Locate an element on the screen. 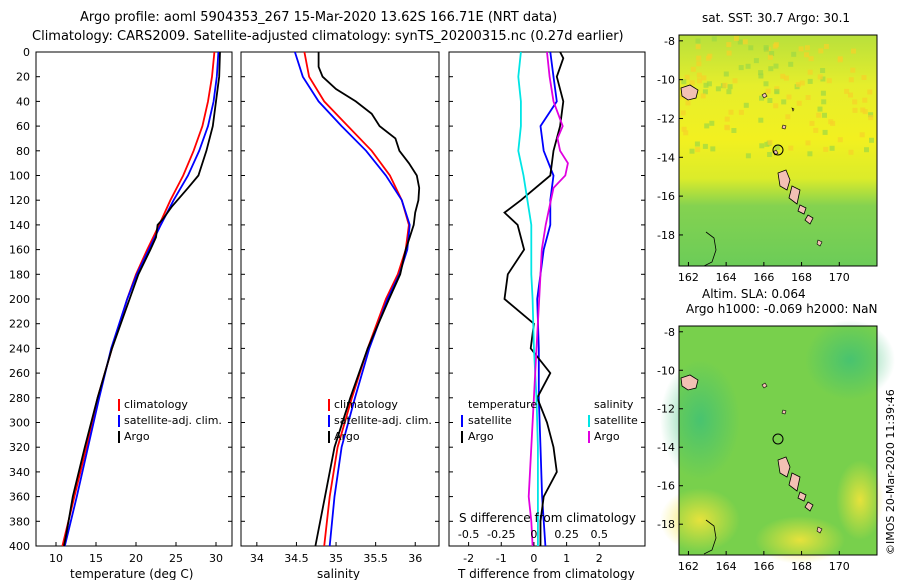  difference-x-ticks: -2 -1 0 1 2 is located at coordinates (533, 553).